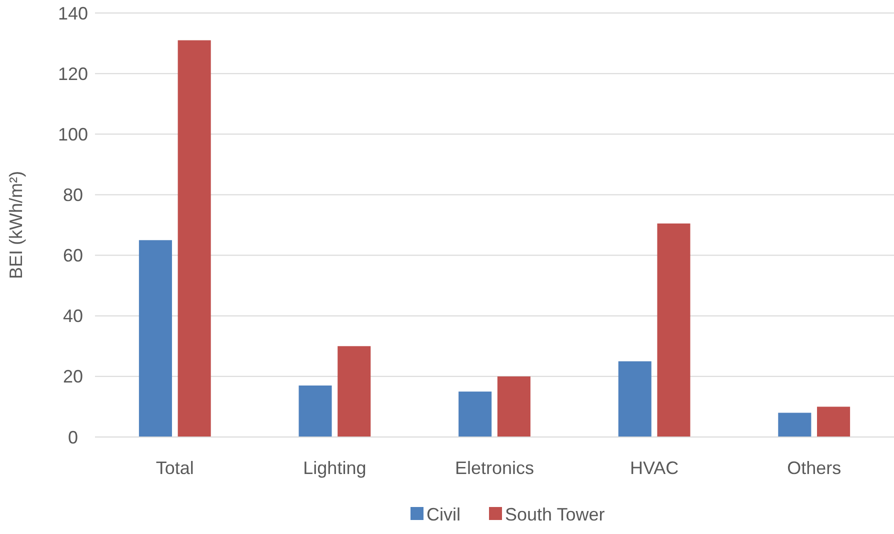 Image resolution: width=894 pixels, height=534 pixels. Describe the element at coordinates (555, 514) in the screenshot. I see `legend-label: South Tower` at that location.